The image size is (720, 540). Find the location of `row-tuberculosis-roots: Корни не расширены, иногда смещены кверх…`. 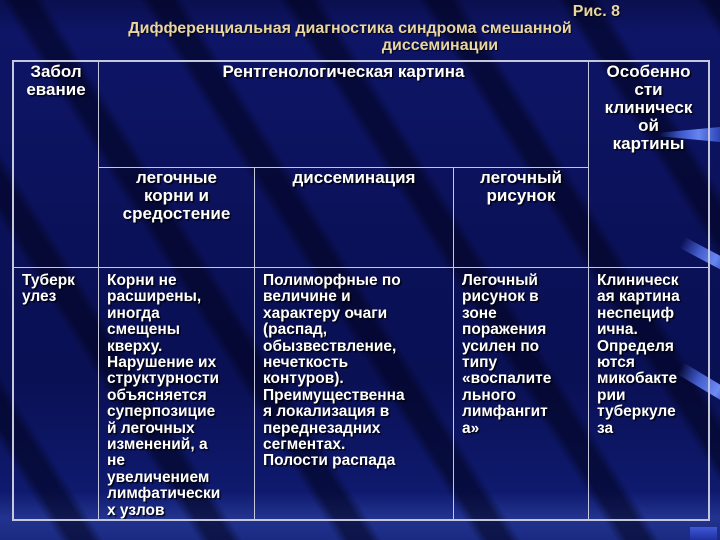

row-tuberculosis-roots: Корни не расширены, иногда смещены кверх… is located at coordinates (177, 393).